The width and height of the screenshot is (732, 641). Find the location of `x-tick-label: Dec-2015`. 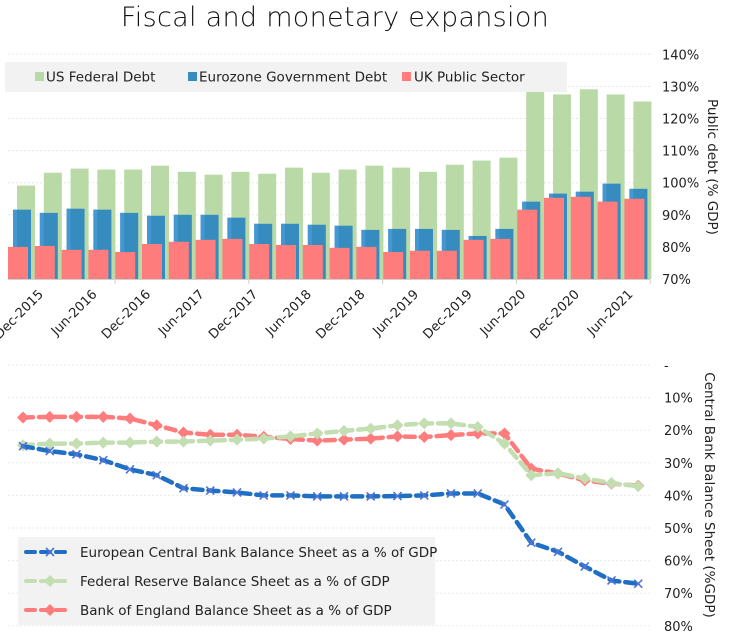

x-tick-label: Dec-2015 is located at coordinates (23, 314).